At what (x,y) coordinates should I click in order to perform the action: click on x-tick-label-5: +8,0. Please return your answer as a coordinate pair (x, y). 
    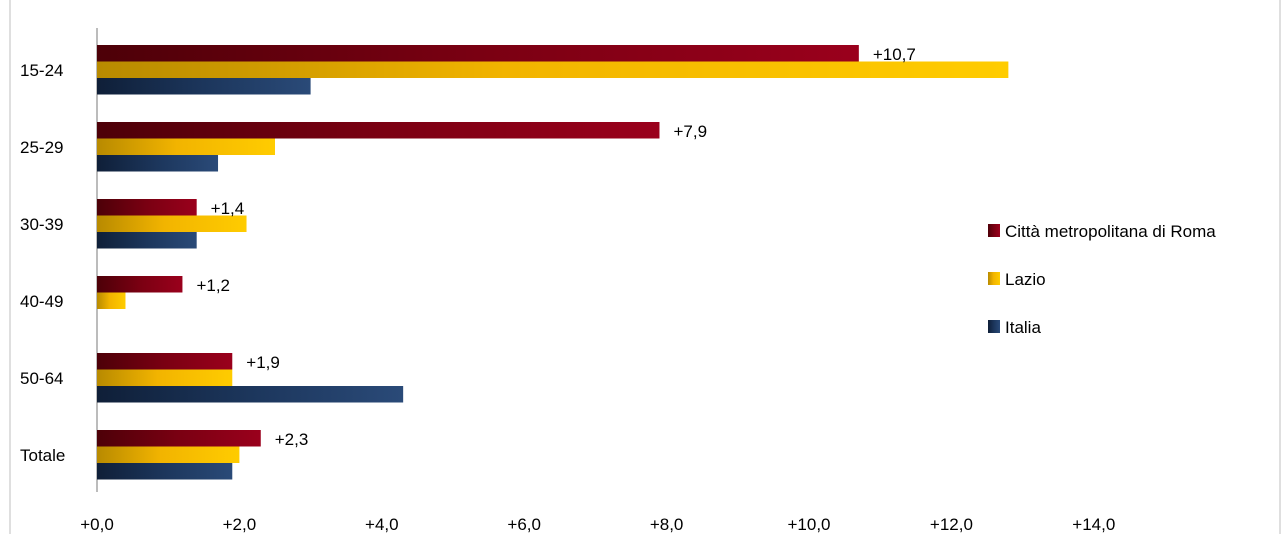
    Looking at the image, I should click on (667, 524).